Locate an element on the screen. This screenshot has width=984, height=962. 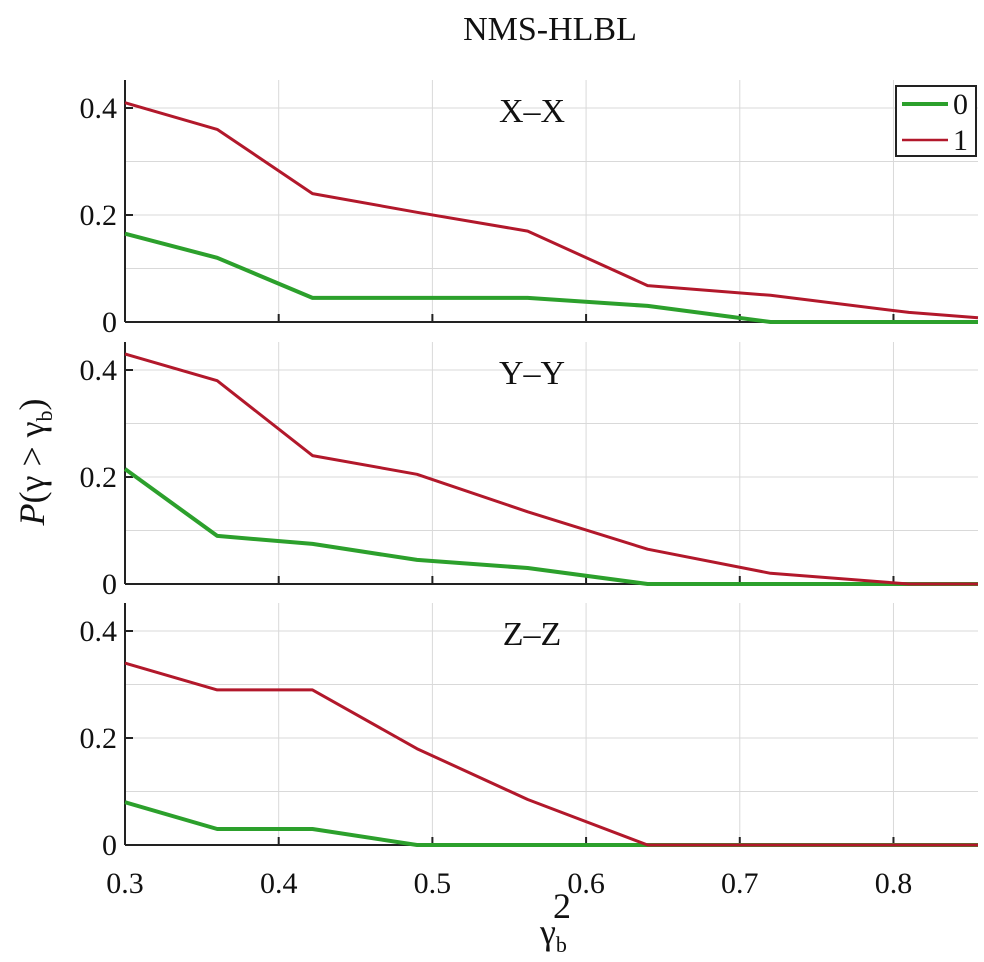
panel-1-y-tick-label-1: 0.2 is located at coordinates (99, 215).